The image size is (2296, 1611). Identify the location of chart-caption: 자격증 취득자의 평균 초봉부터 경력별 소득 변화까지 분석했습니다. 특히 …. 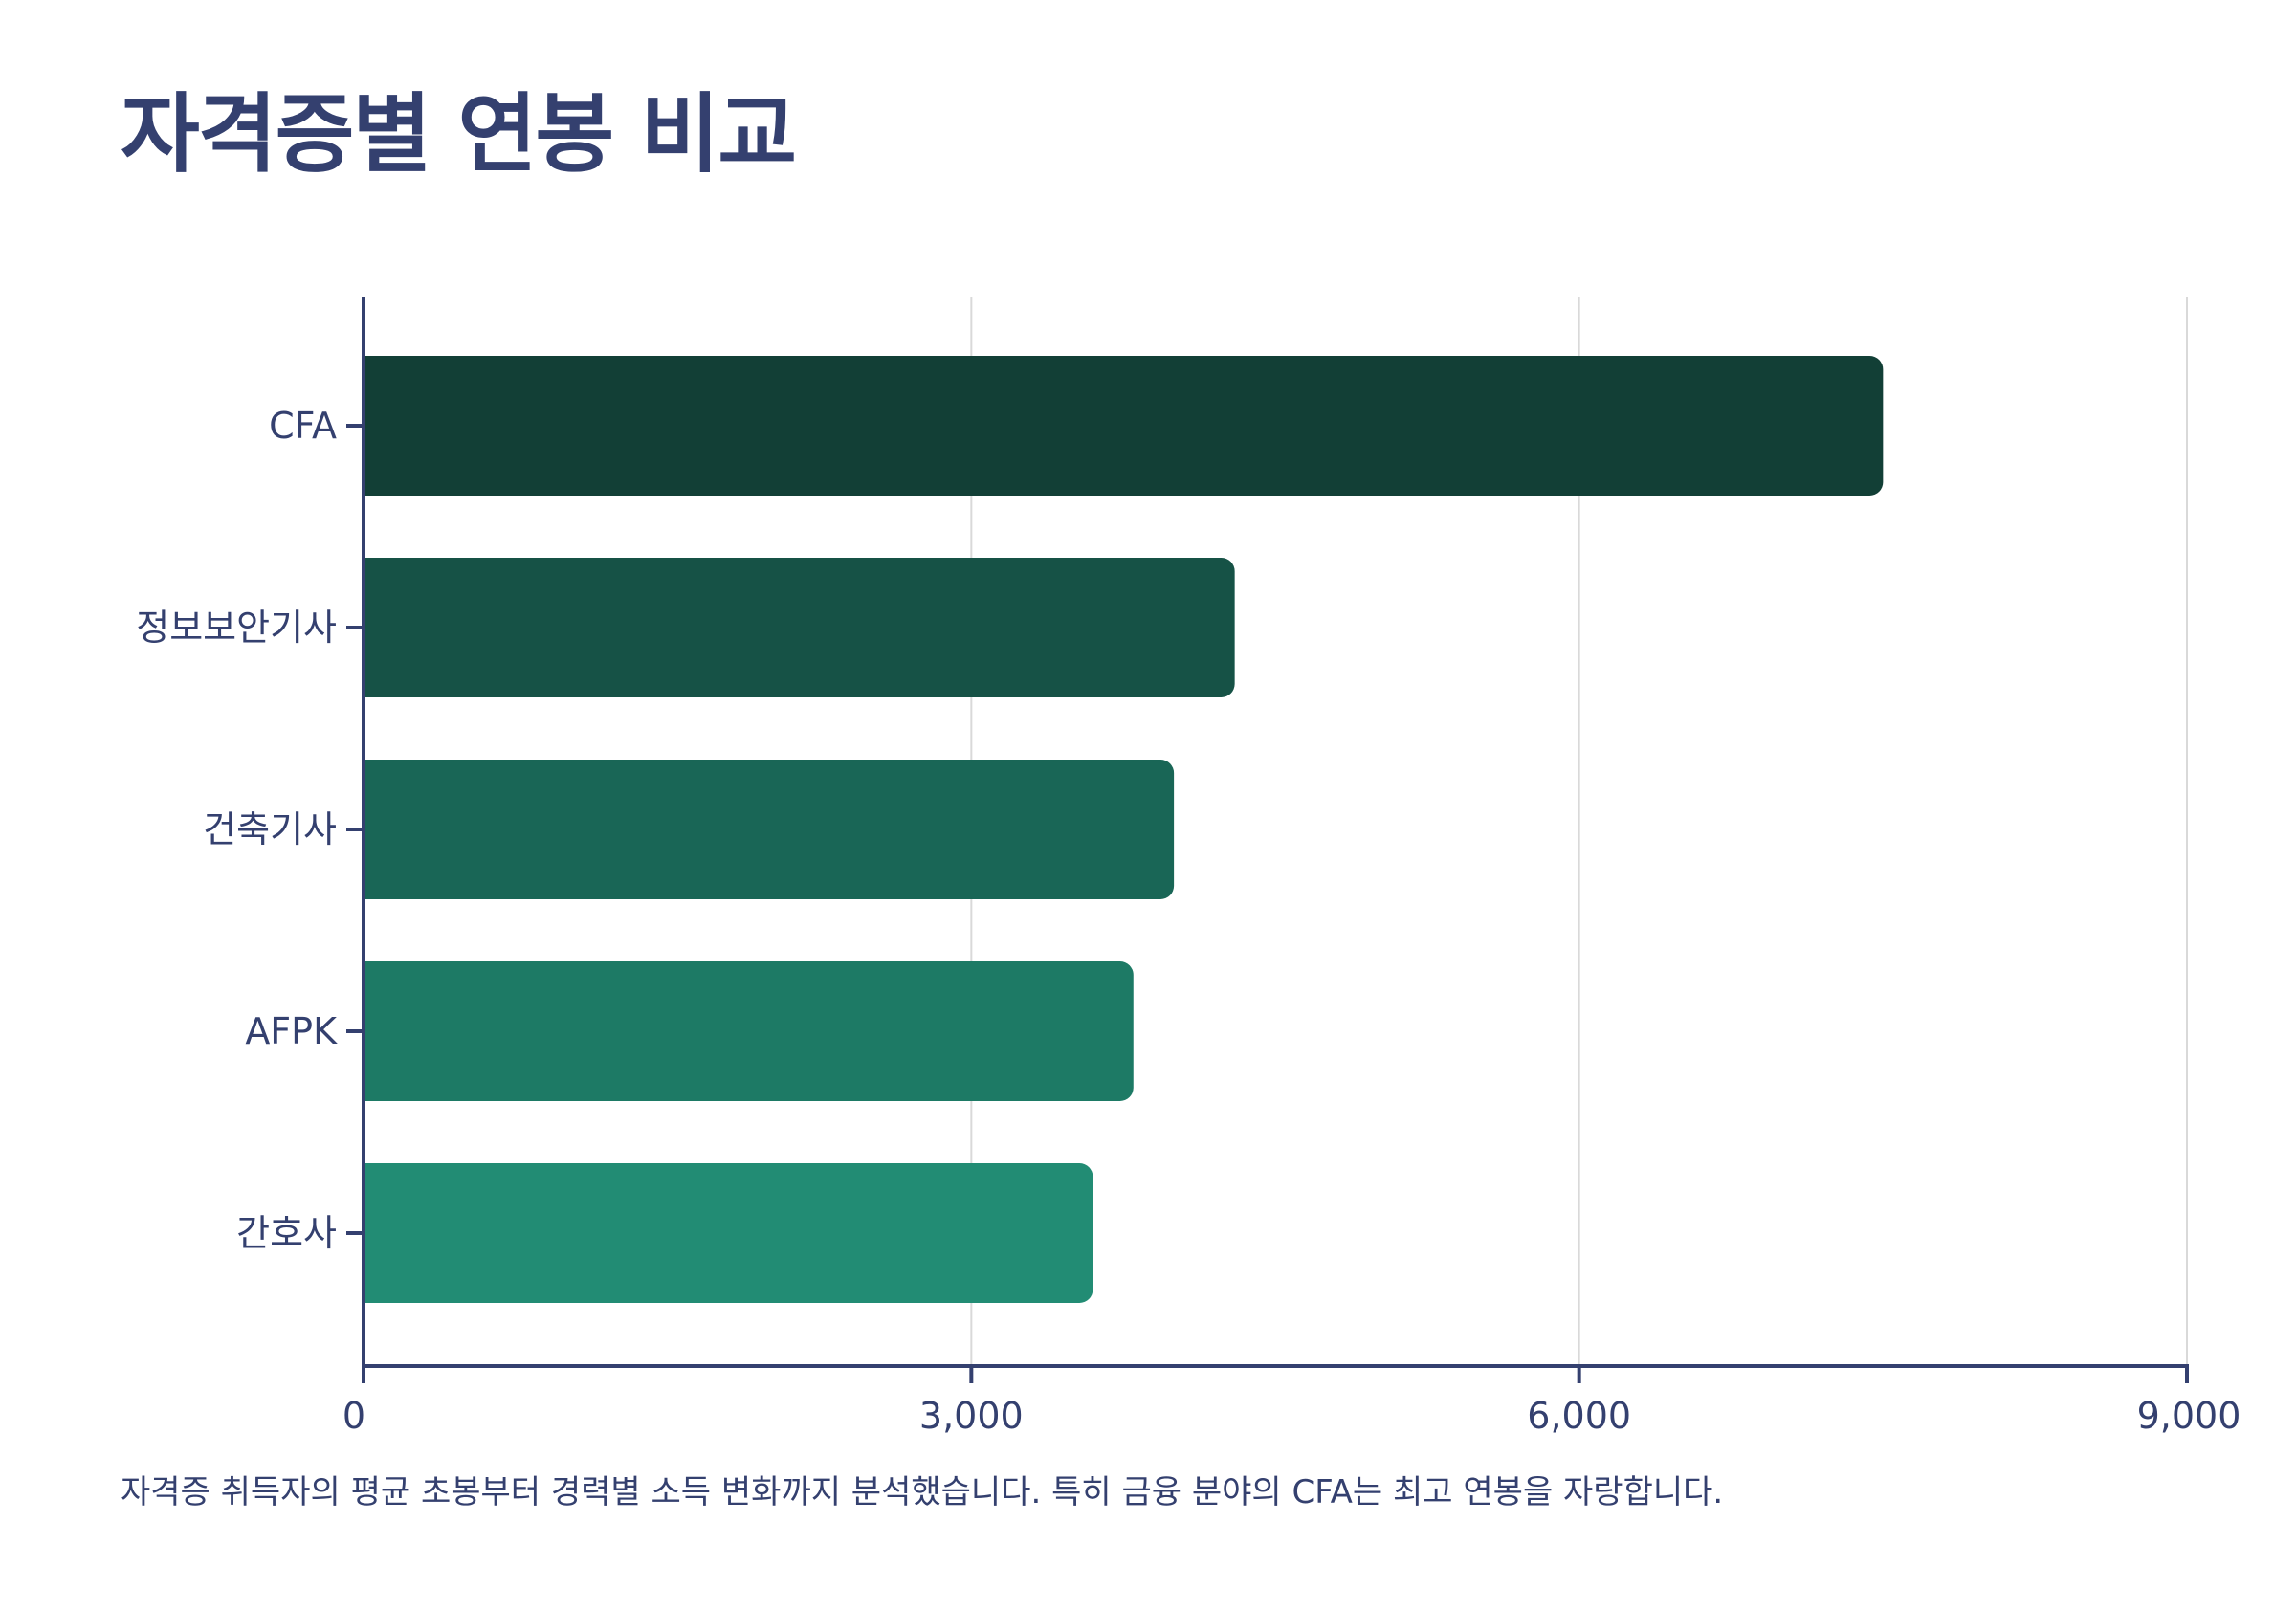
(922, 1492).